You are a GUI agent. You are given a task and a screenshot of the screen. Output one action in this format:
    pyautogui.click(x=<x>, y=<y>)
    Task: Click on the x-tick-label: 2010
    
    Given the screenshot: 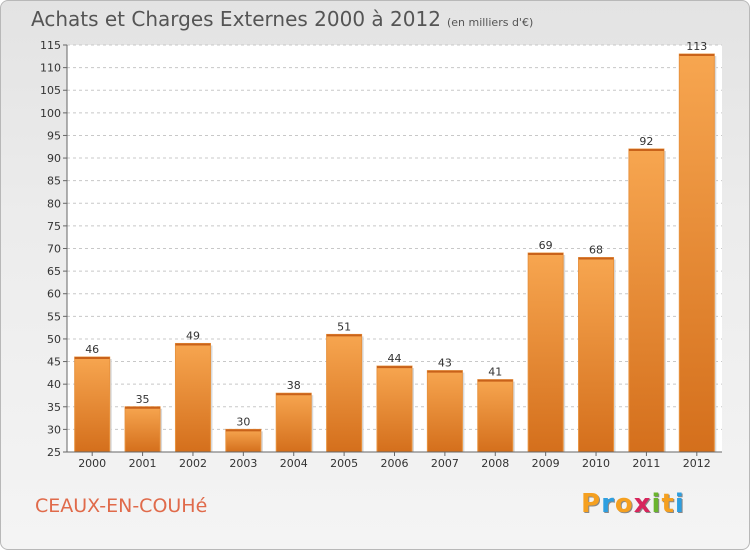 What is the action you would take?
    pyautogui.click(x=596, y=463)
    